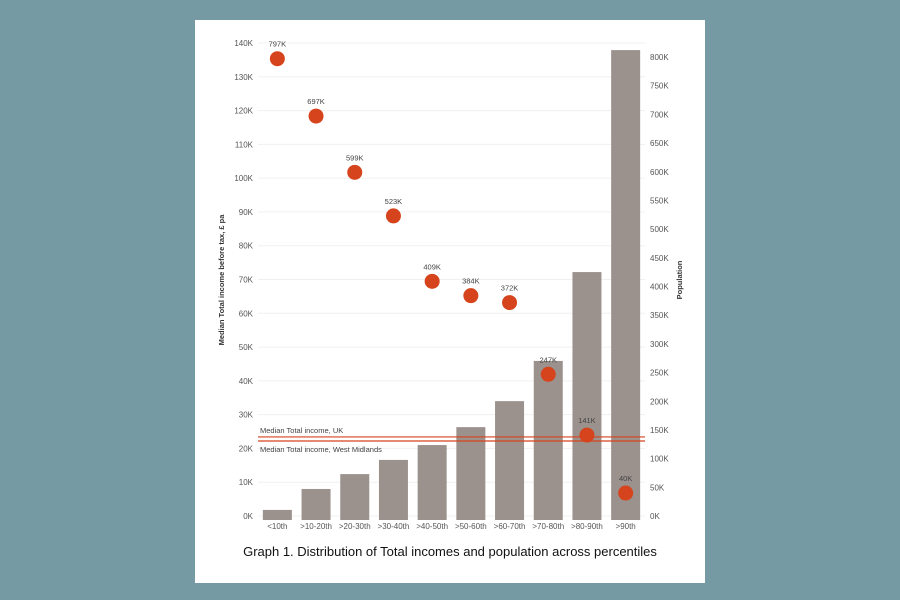 This screenshot has height=600, width=900. I want to click on x-tick-label: <10th, so click(277, 526).